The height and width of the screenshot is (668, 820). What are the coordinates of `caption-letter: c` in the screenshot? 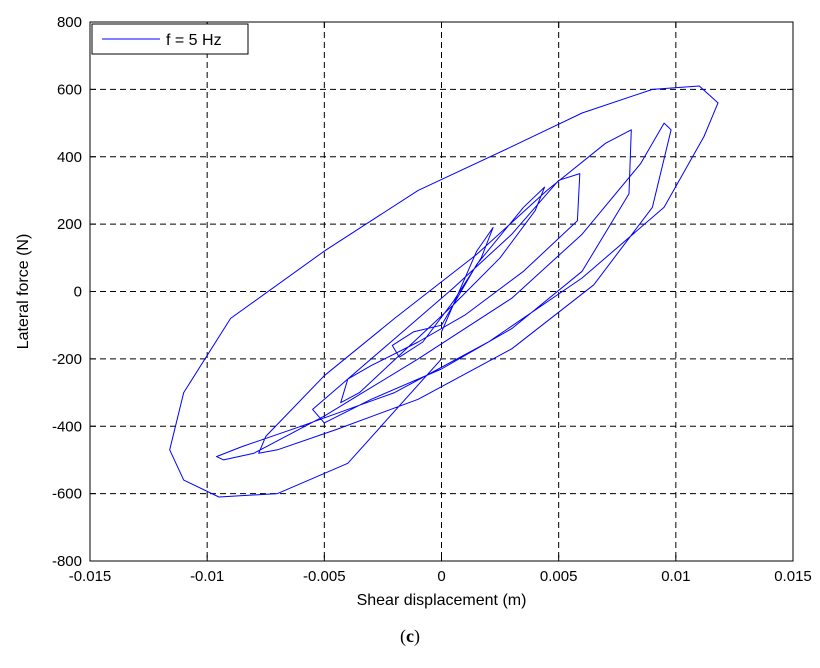 It's located at (410, 636).